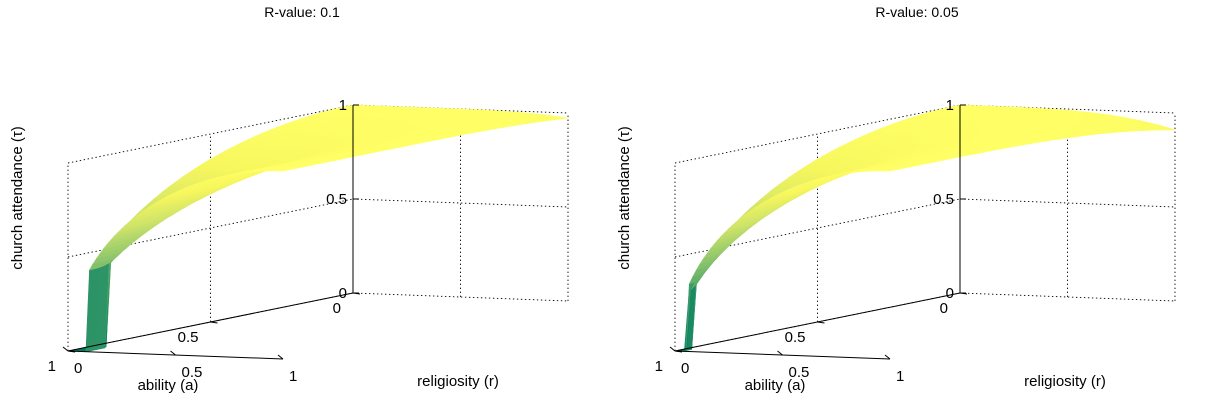 Image resolution: width=1214 pixels, height=405 pixels. I want to click on y-tick-label: 0.5, so click(188, 337).